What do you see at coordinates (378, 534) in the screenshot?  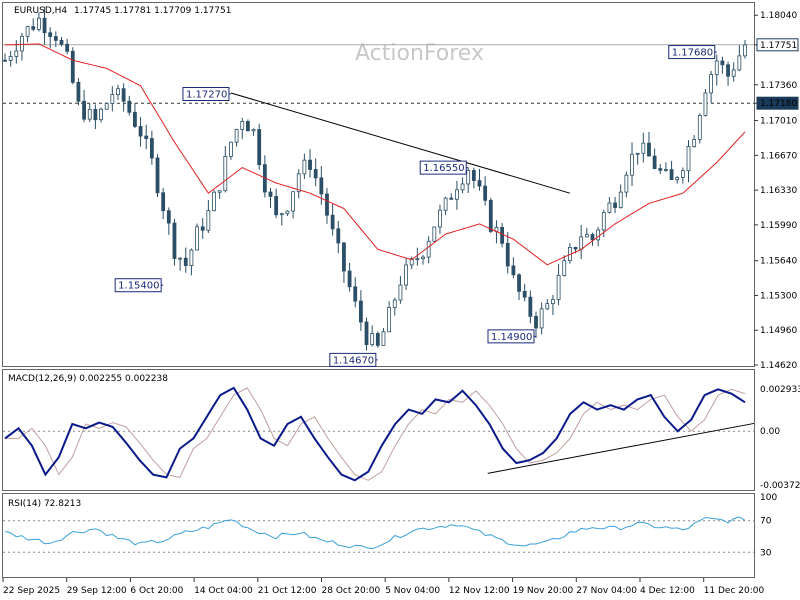 I see `rsi-layer` at bounding box center [378, 534].